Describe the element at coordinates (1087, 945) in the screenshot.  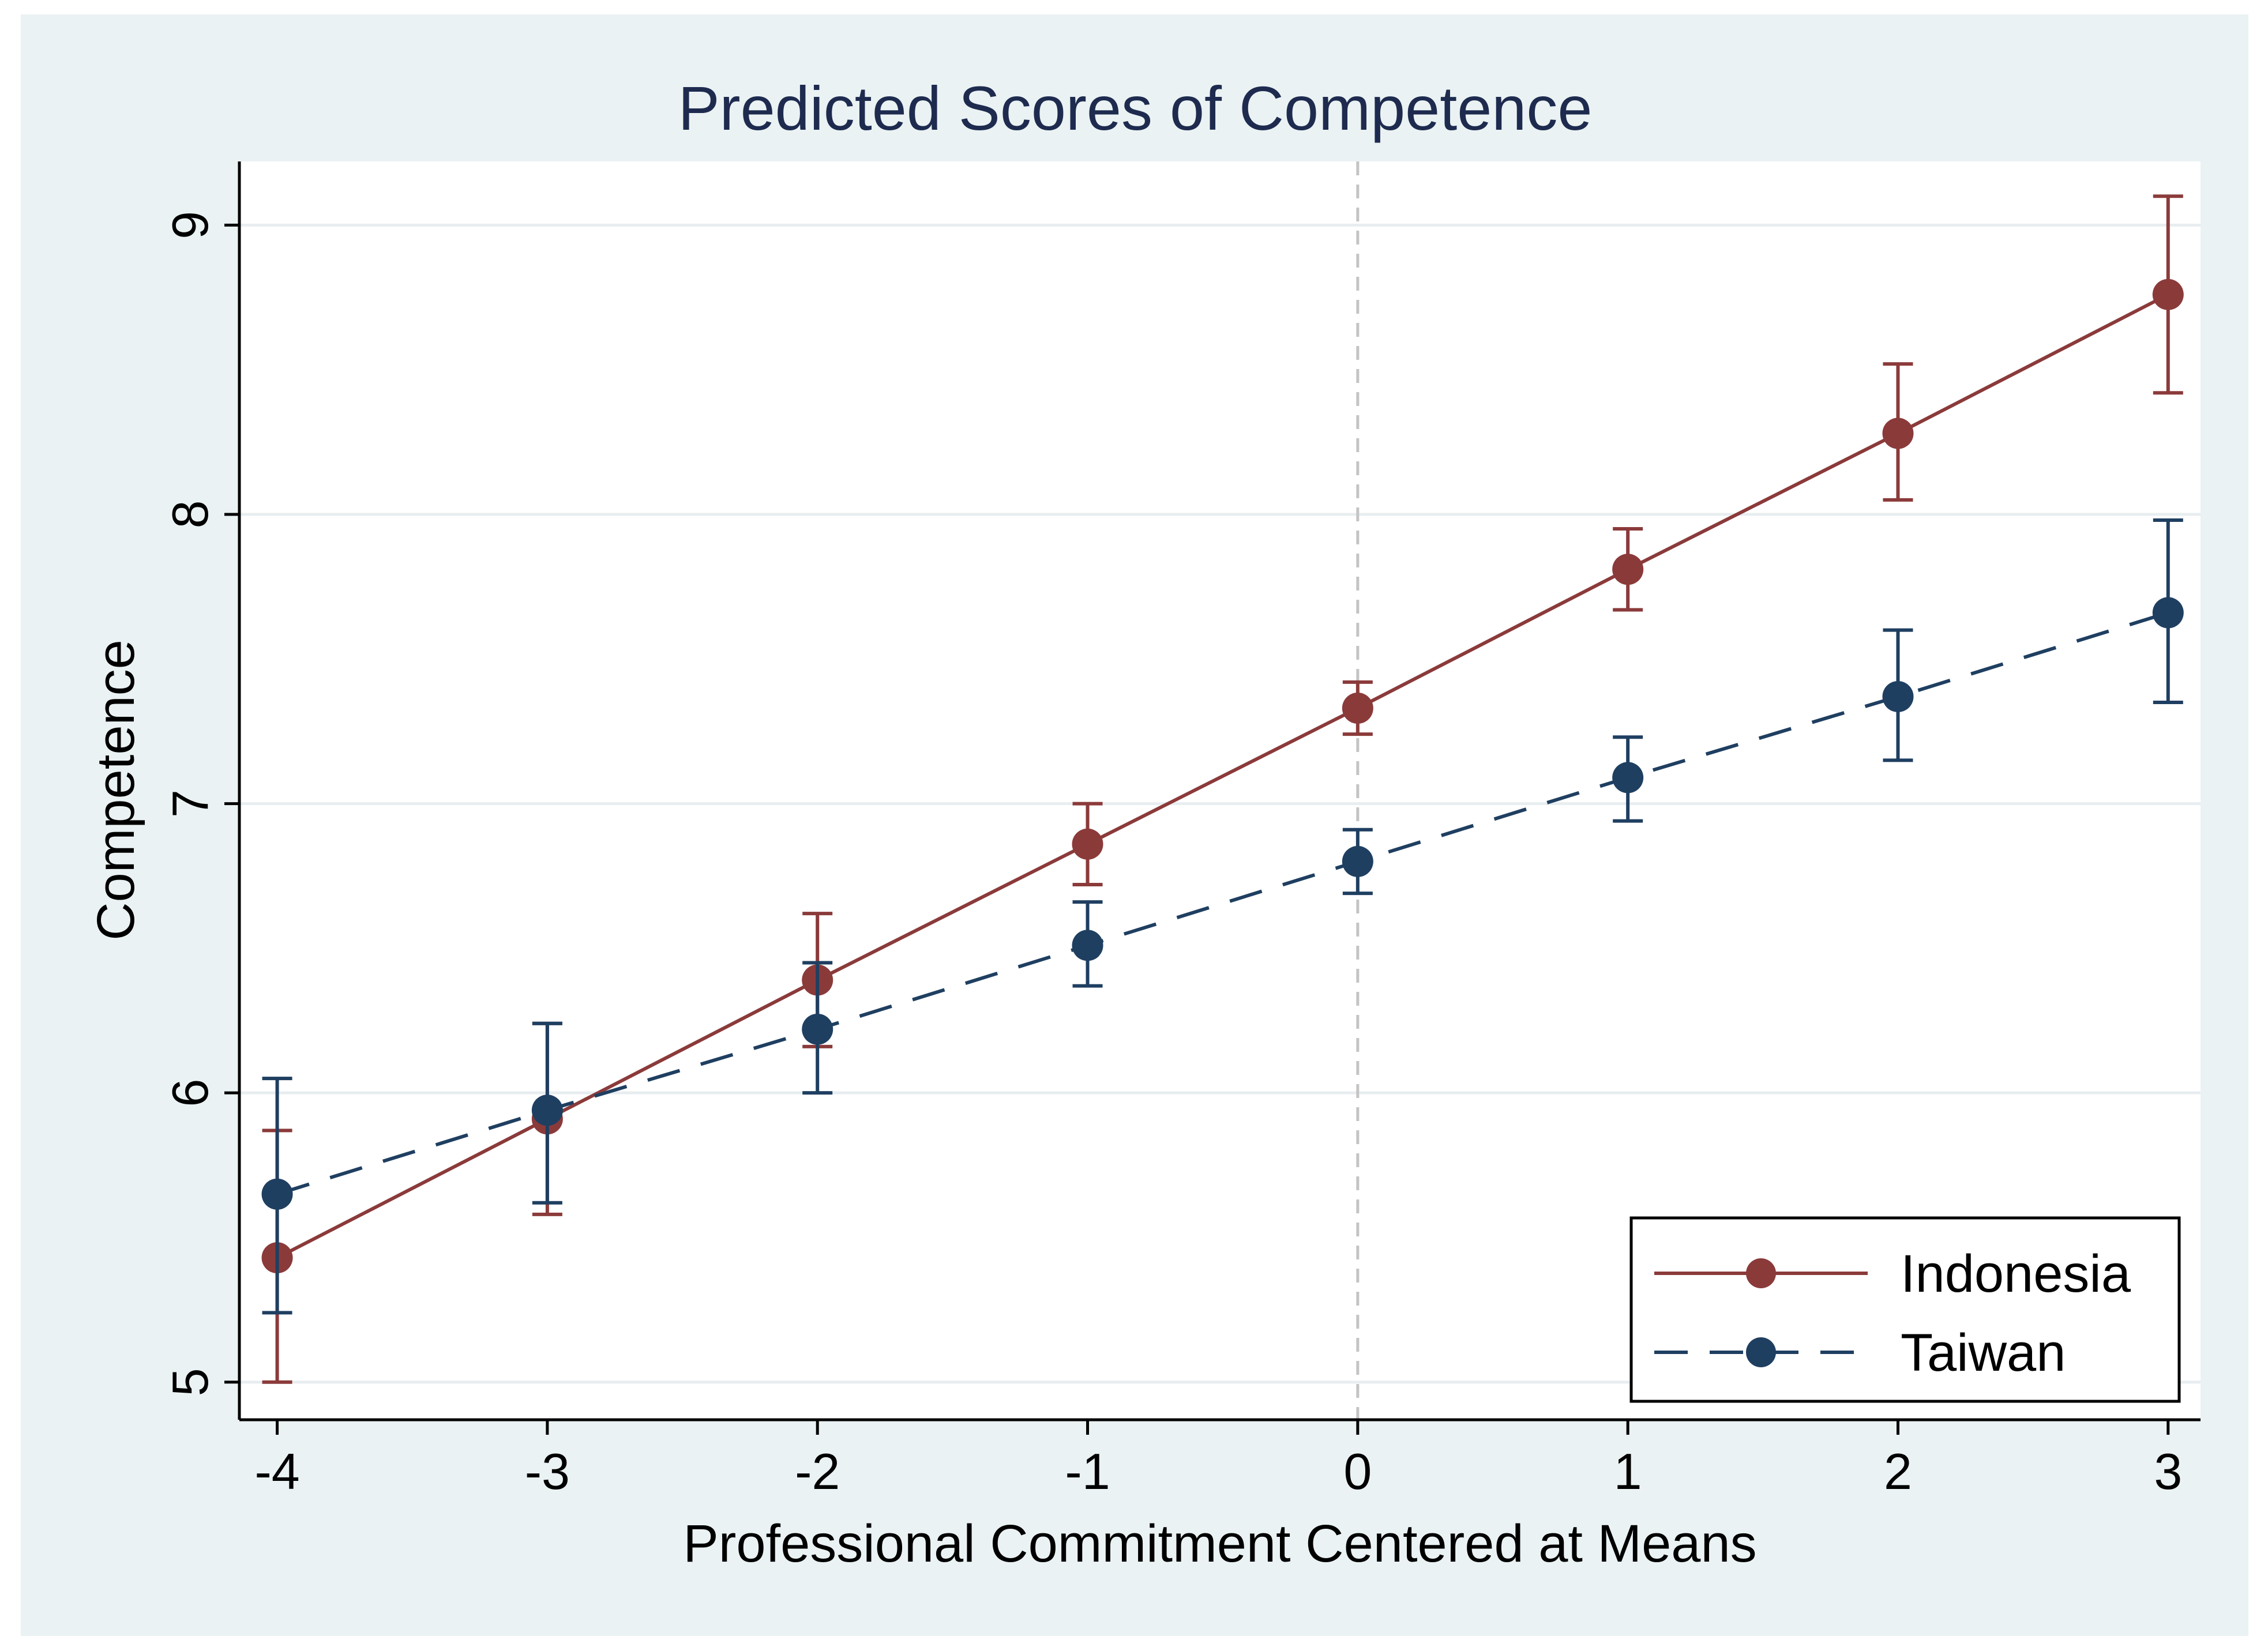
I see `point-taiwan--1` at that location.